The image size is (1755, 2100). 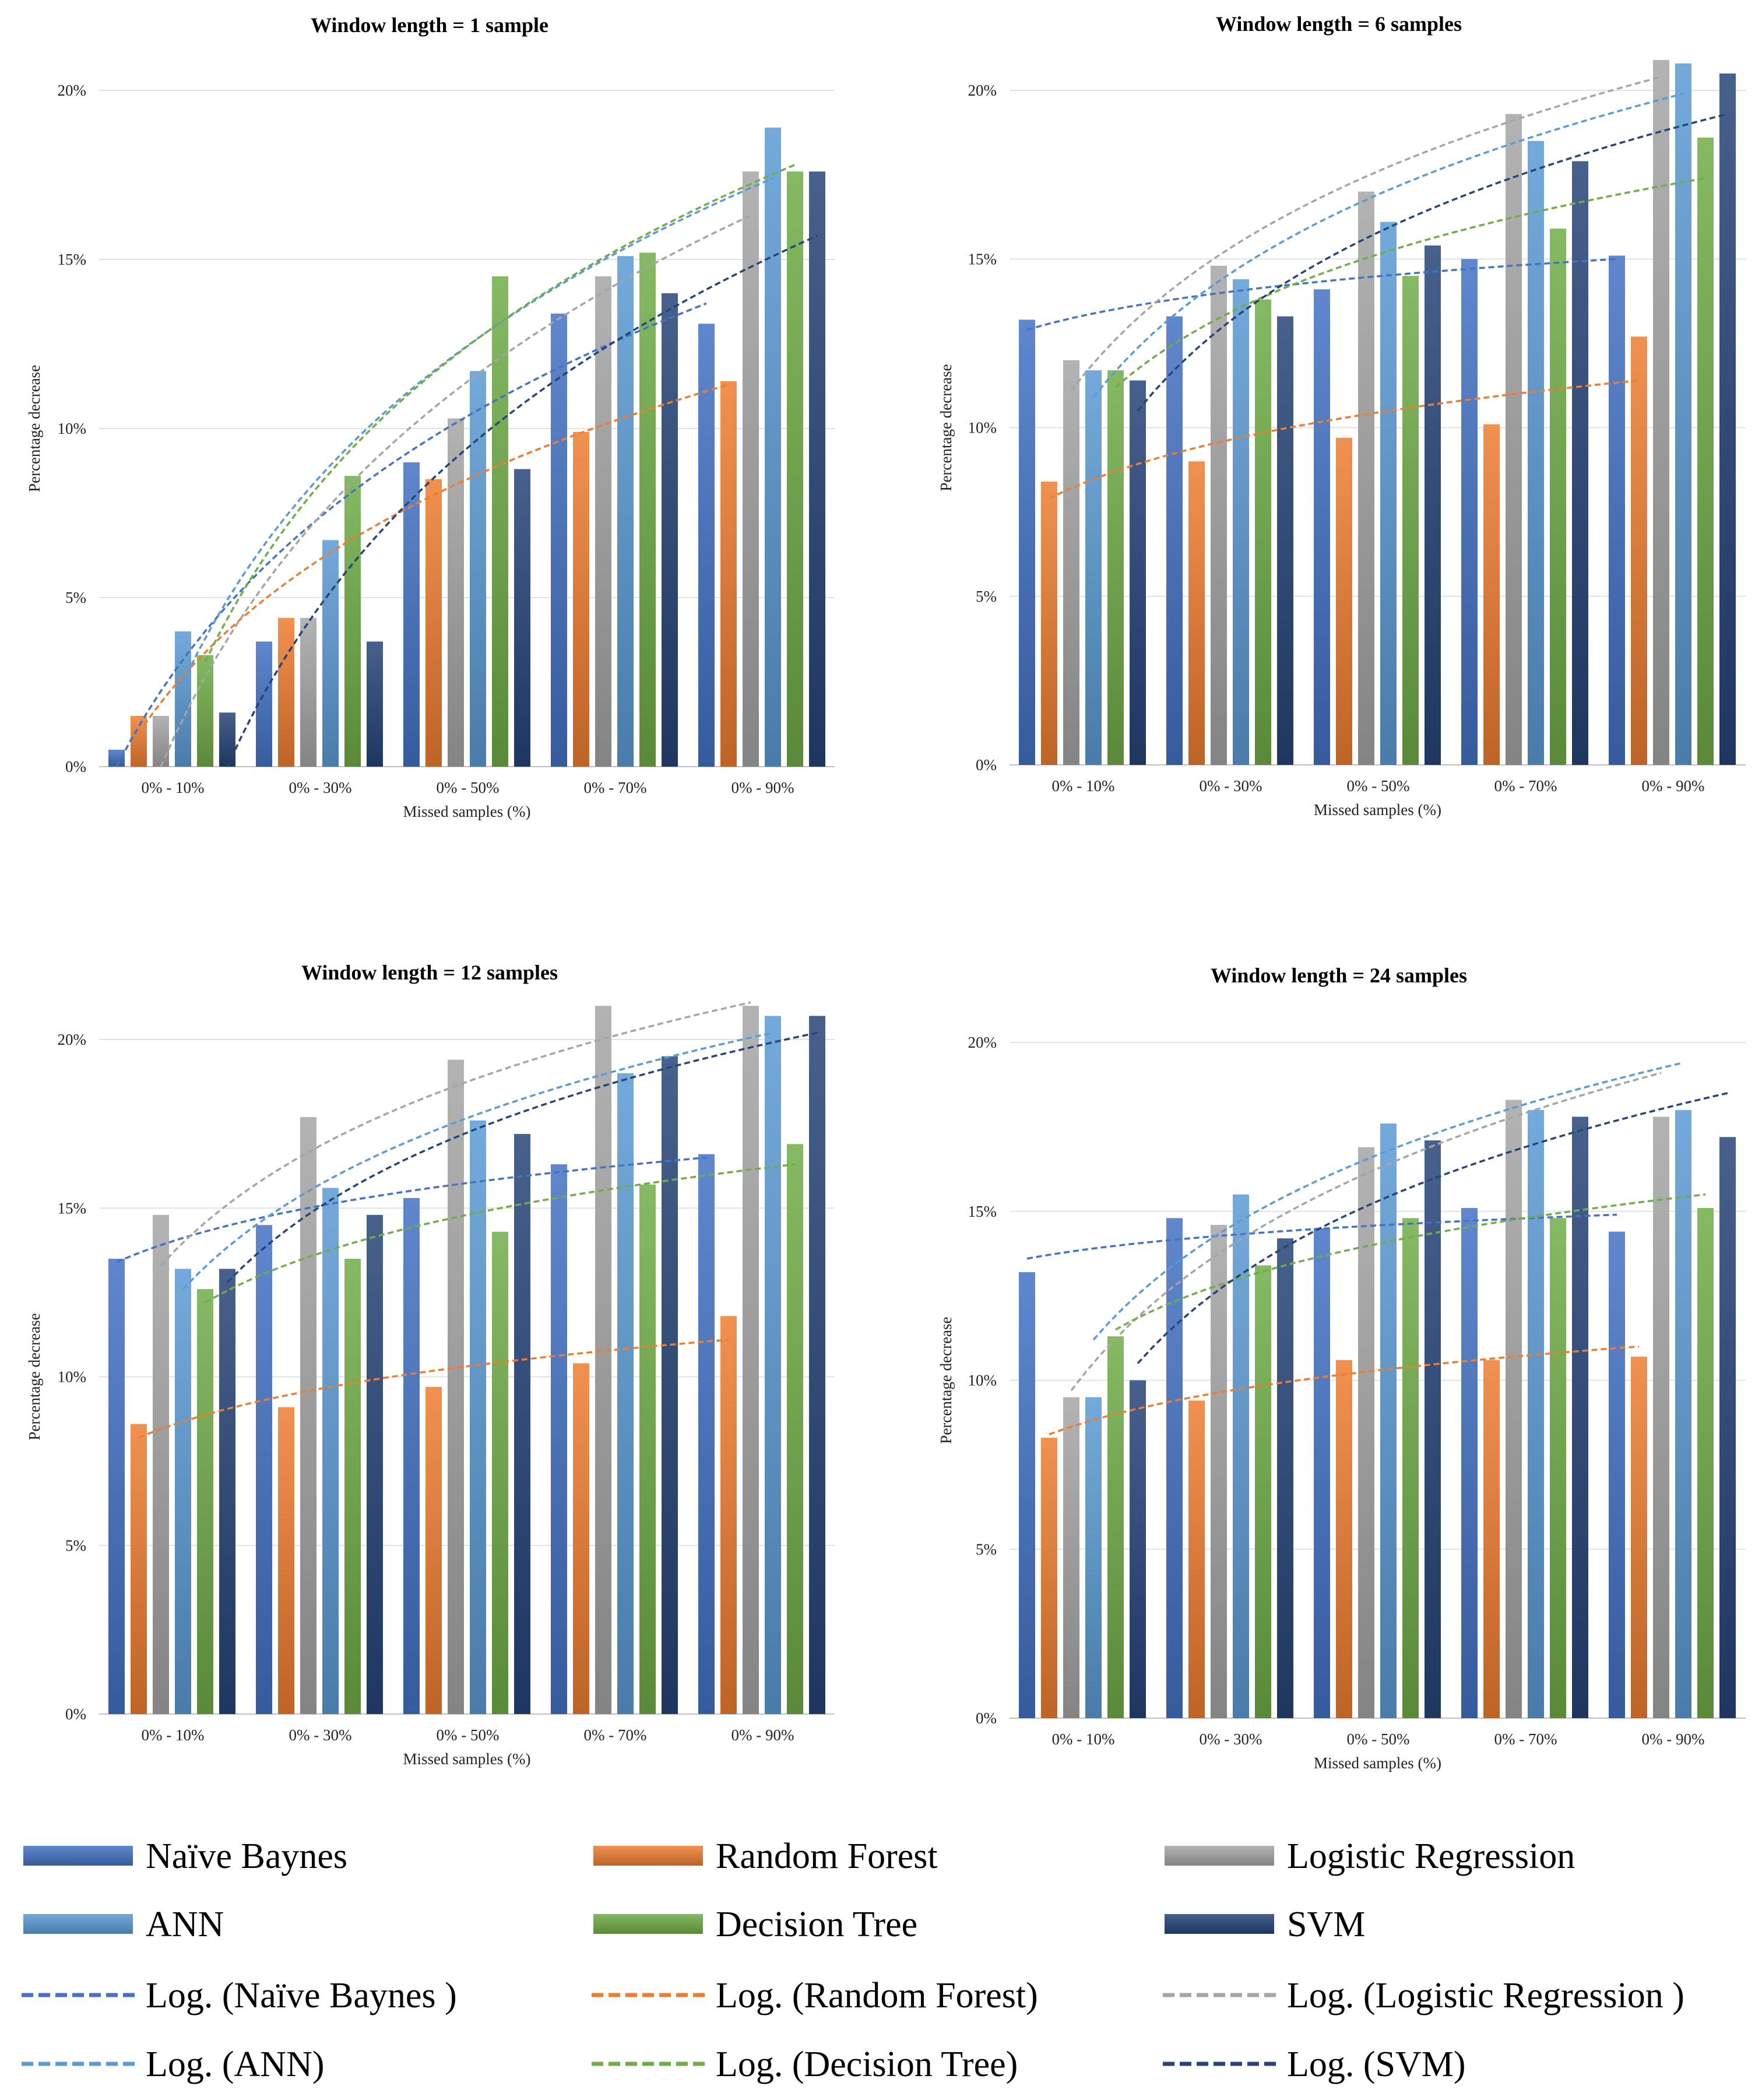 I want to click on legend-label: SVM, so click(x=1326, y=1925).